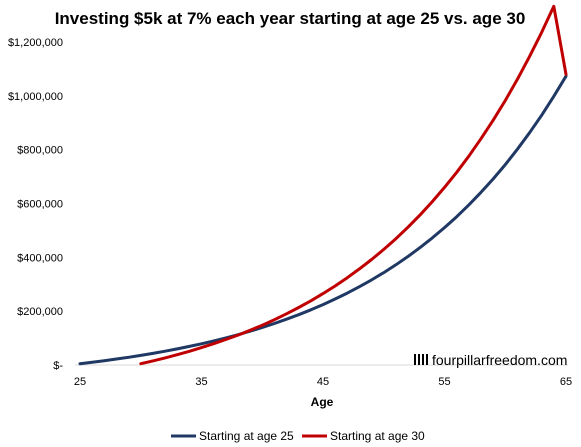 The image size is (581, 447). Describe the element at coordinates (40, 205) in the screenshot. I see `y-tick-label: $600,000` at that location.